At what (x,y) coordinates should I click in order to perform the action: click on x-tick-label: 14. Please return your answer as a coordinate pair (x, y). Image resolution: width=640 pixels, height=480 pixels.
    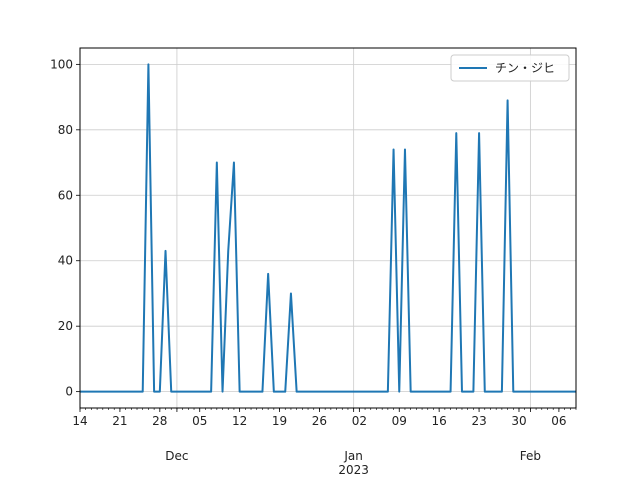
    Looking at the image, I should click on (79, 421).